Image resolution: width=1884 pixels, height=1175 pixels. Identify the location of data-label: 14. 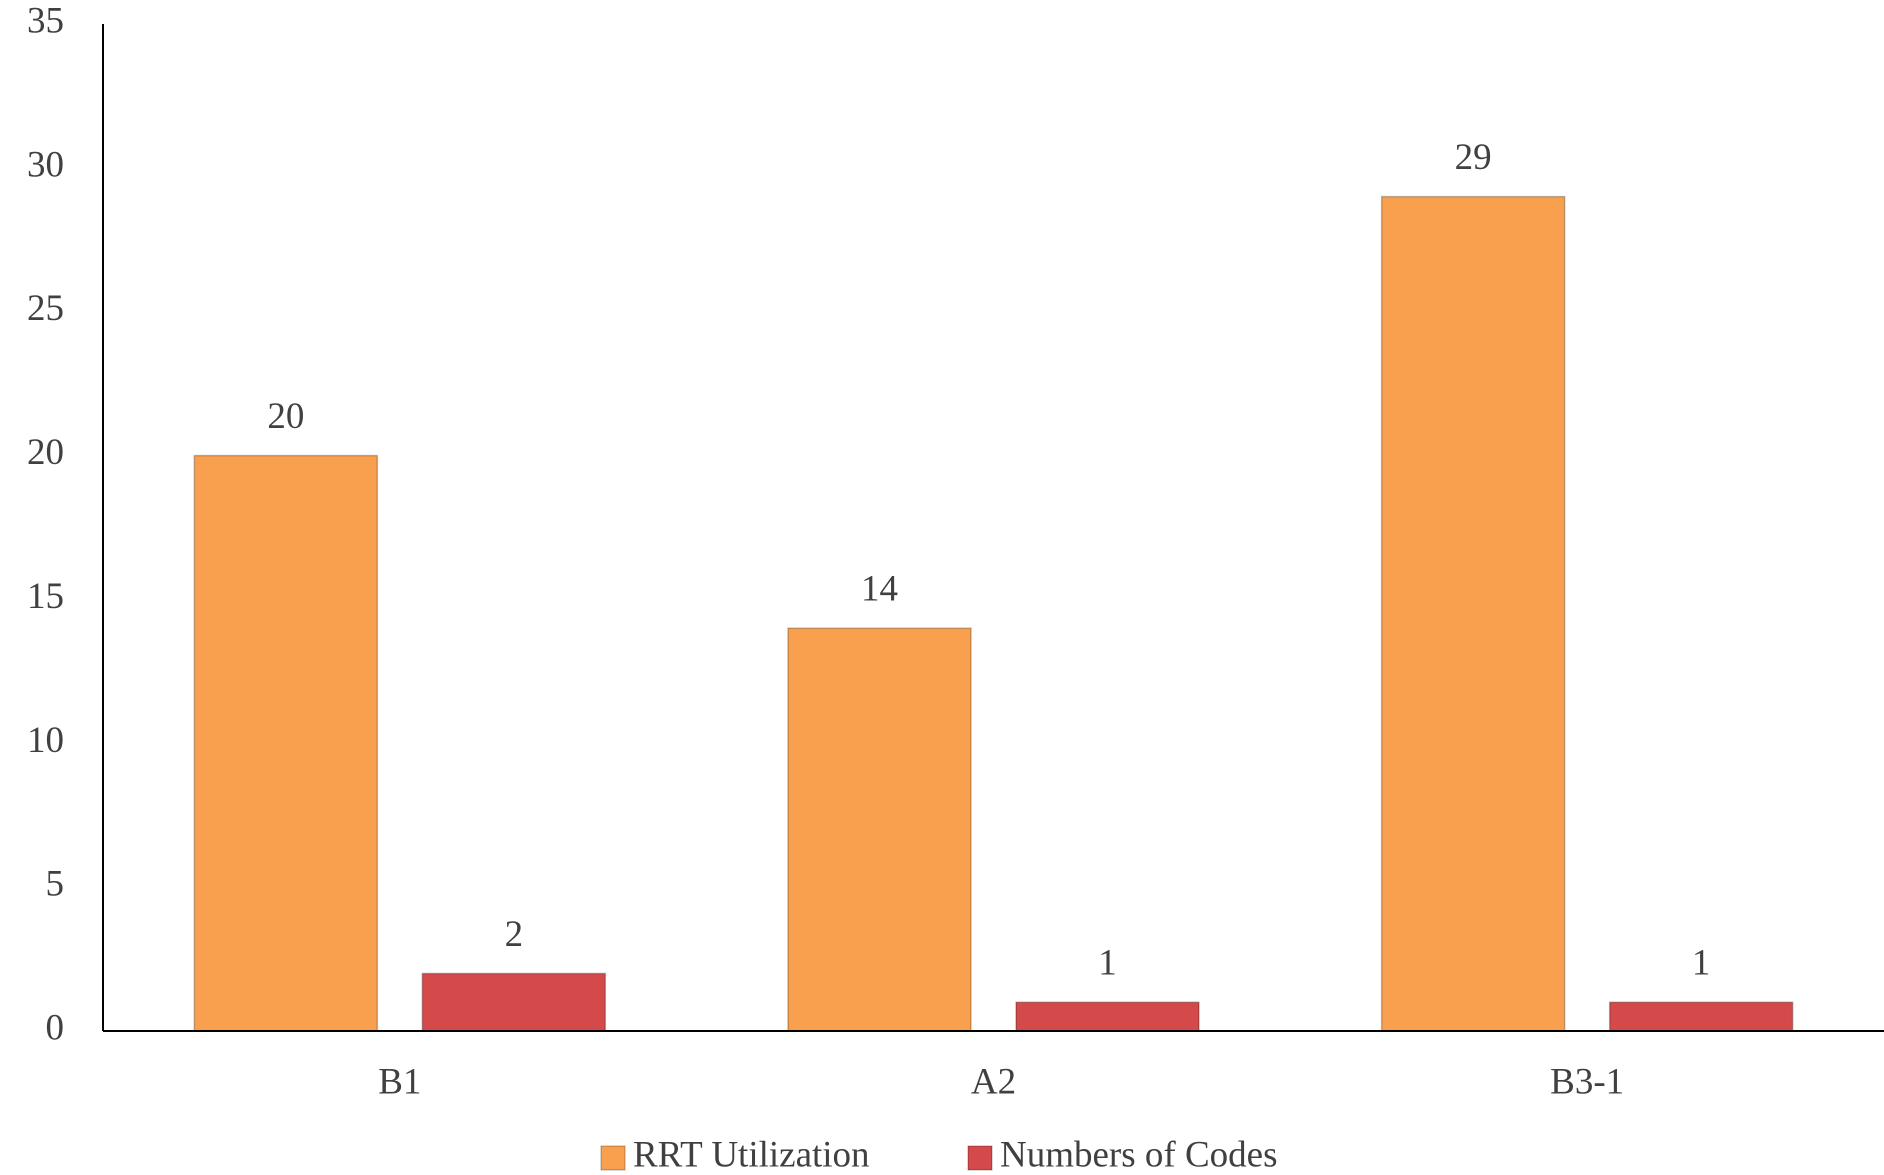
(879, 589).